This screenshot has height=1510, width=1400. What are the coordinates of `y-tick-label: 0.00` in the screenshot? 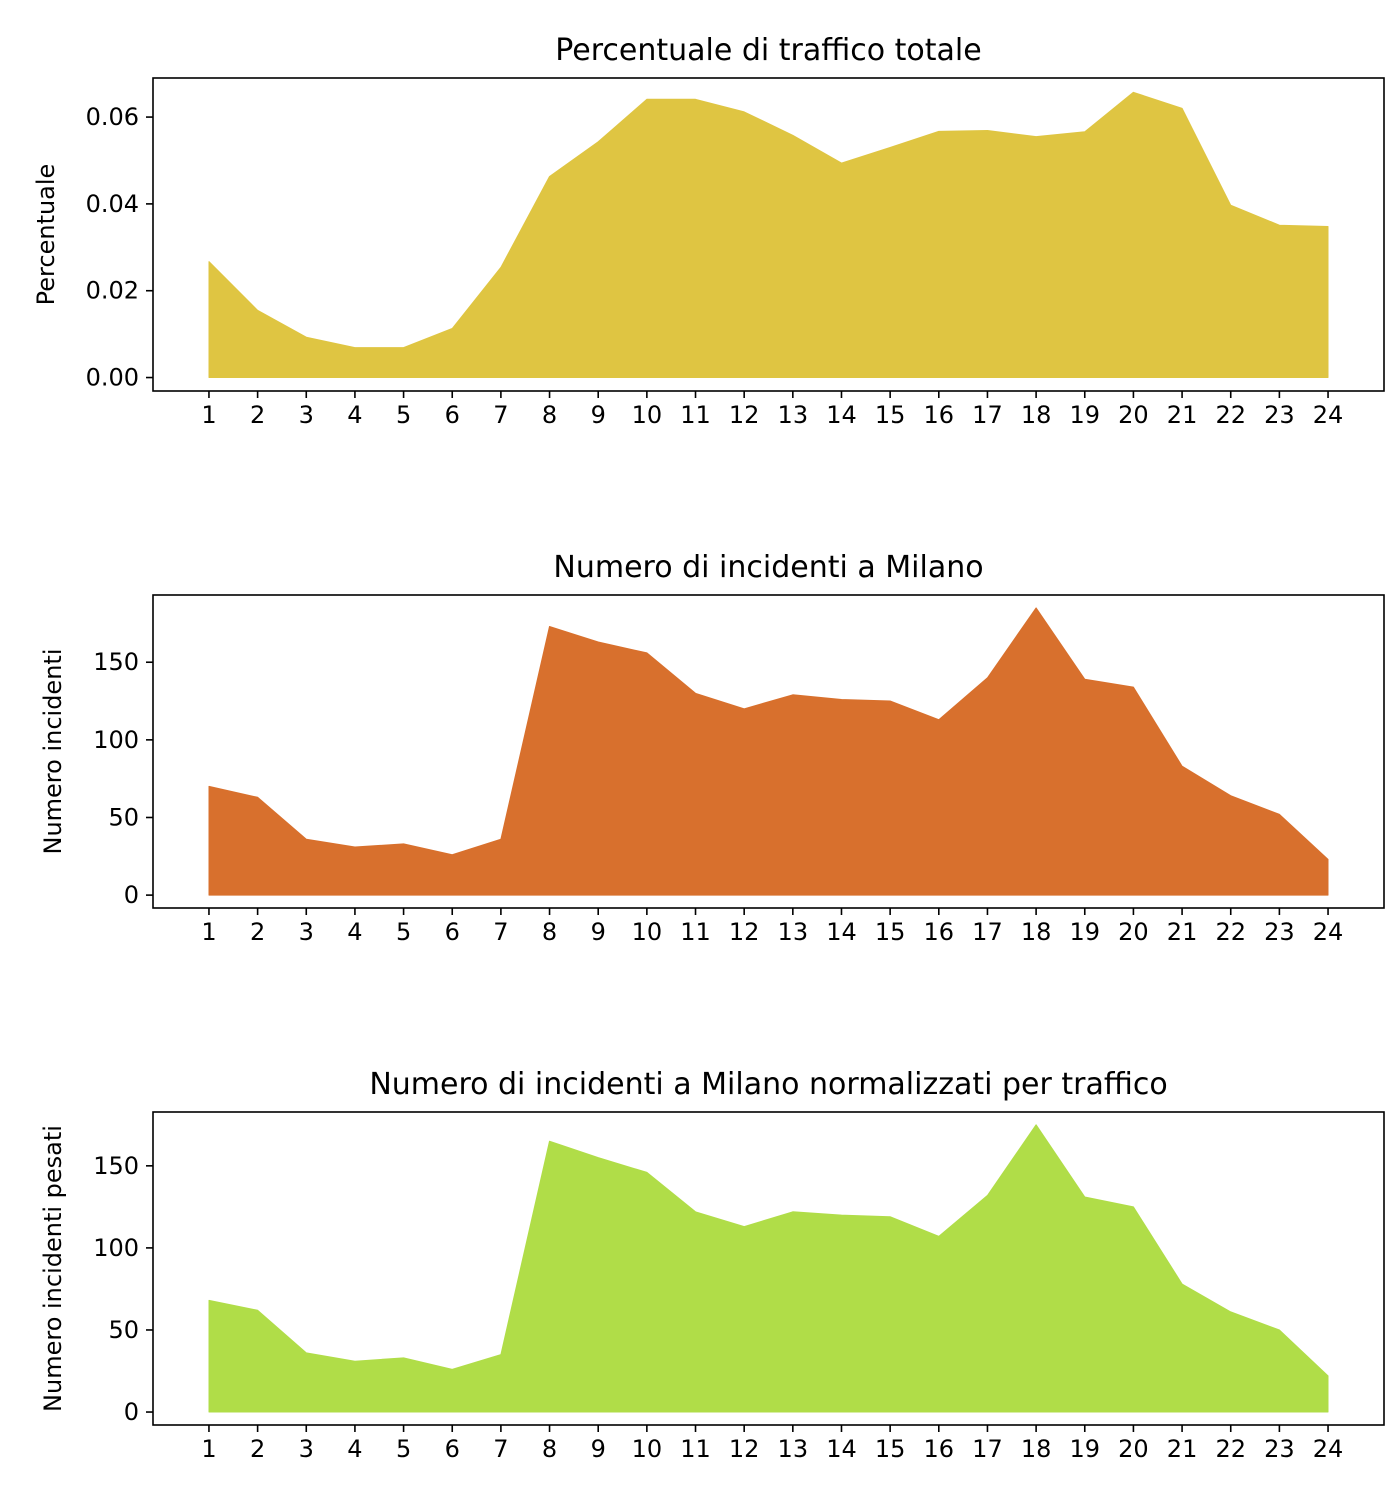 It's located at (112, 378).